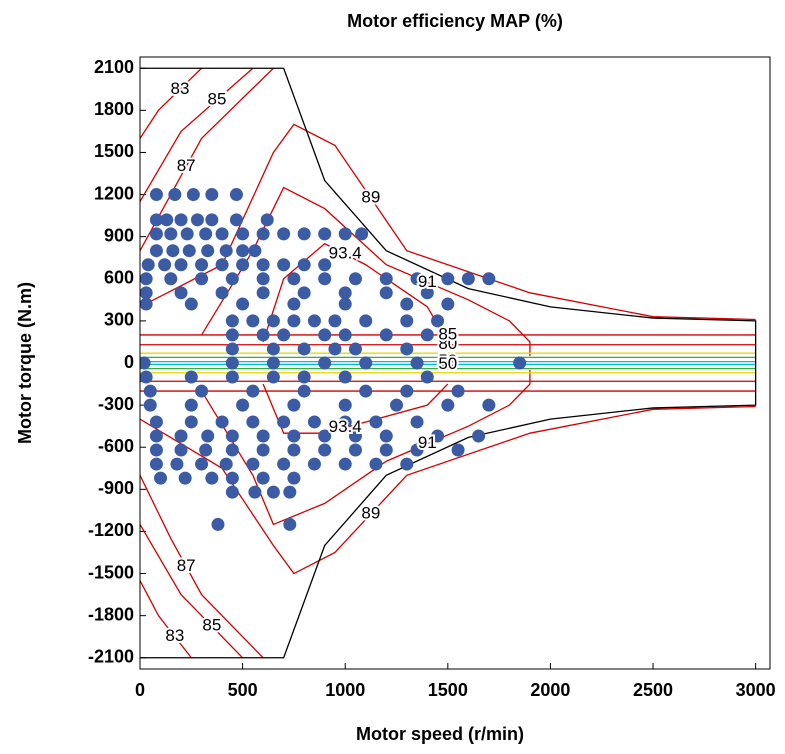 The height and width of the screenshot is (754, 785). What do you see at coordinates (186, 165) in the screenshot?
I see `contour-label: 87` at bounding box center [186, 165].